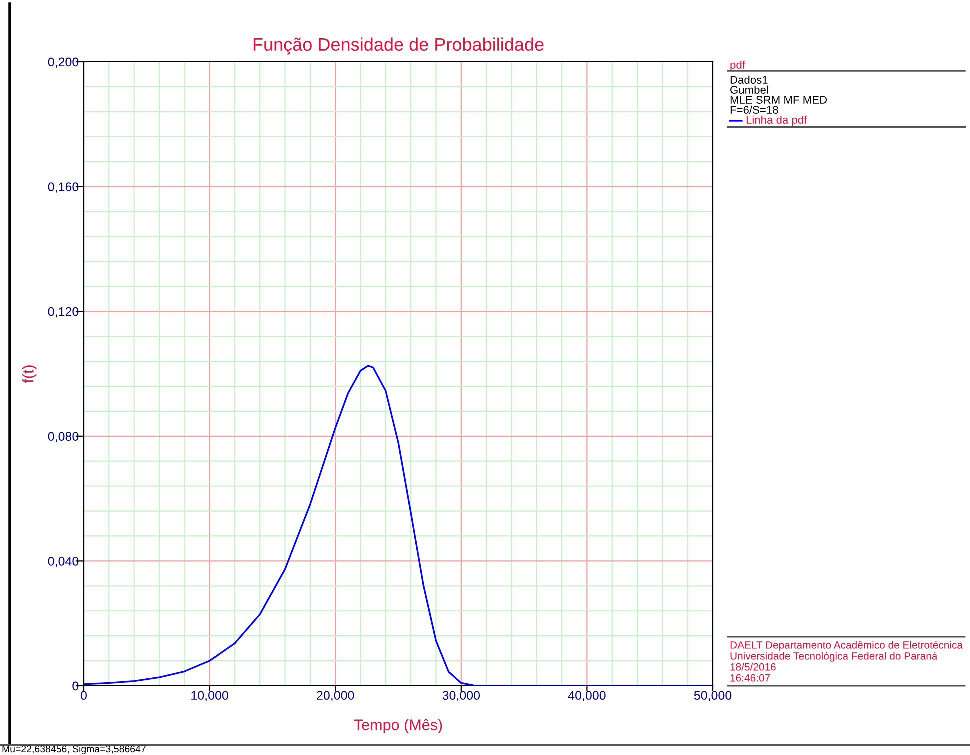  Describe the element at coordinates (63, 63) in the screenshot. I see `y-tick-label: 0,200` at that location.